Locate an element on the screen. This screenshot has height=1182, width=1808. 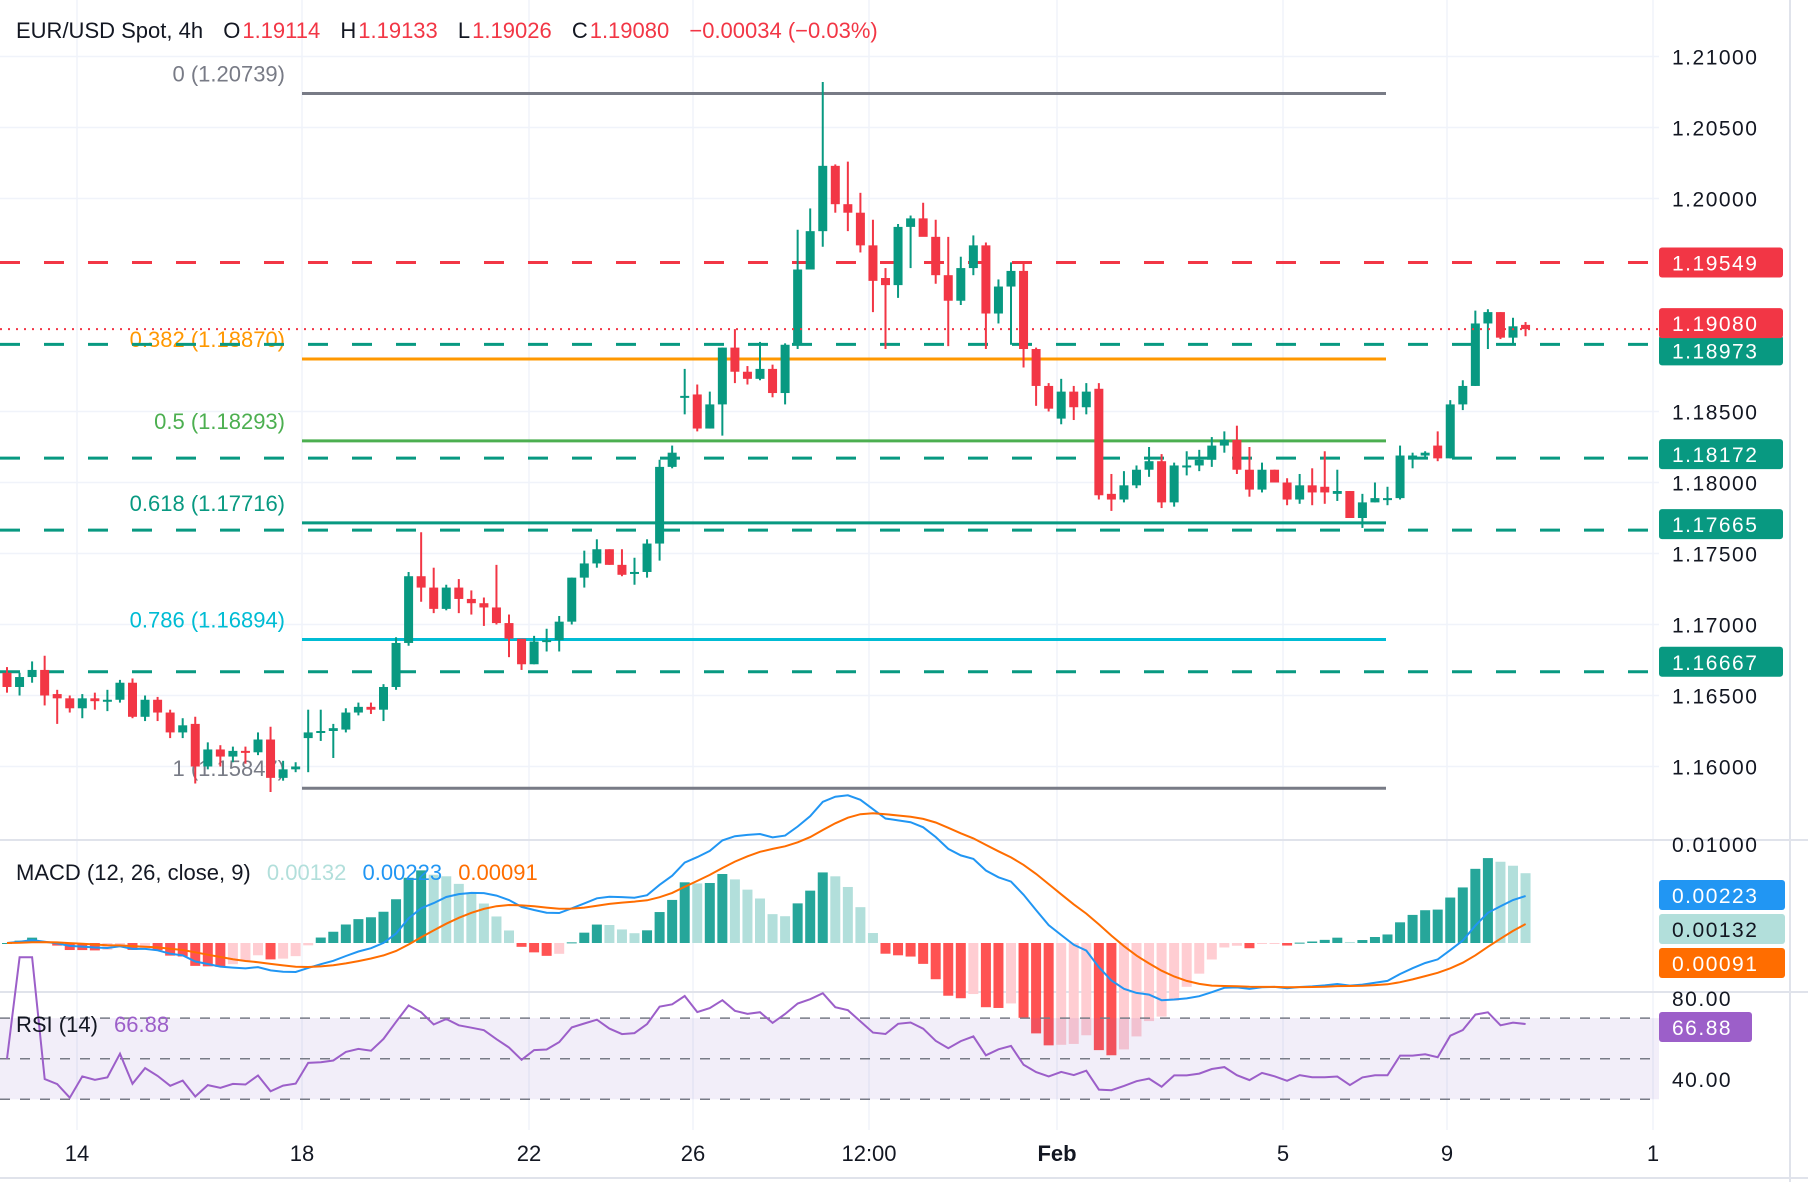
fib-level-label: 0 (1.20739) is located at coordinates (228, 74).